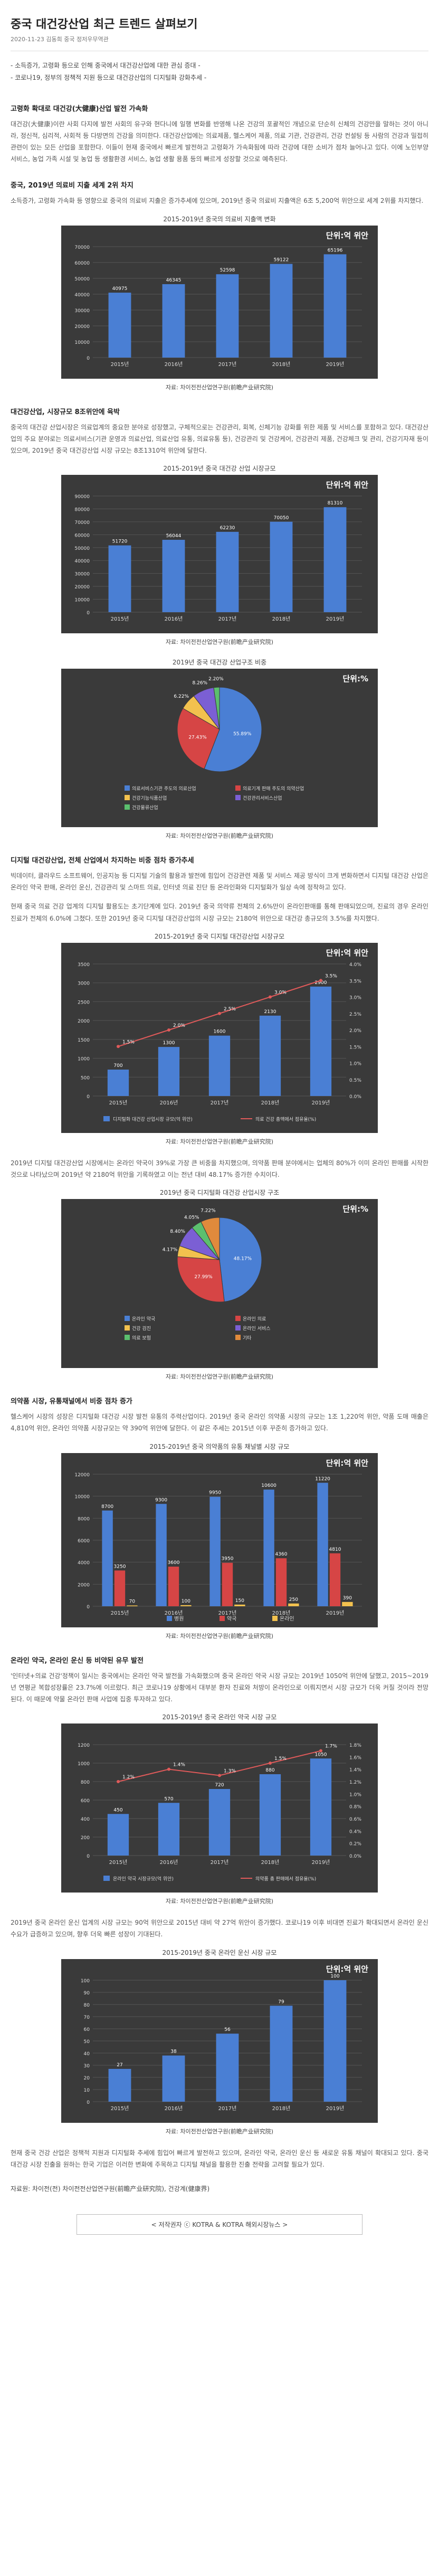 This screenshot has width=439, height=2576. Describe the element at coordinates (87, 2066) in the screenshot. I see `y-tick-label: 30` at that location.